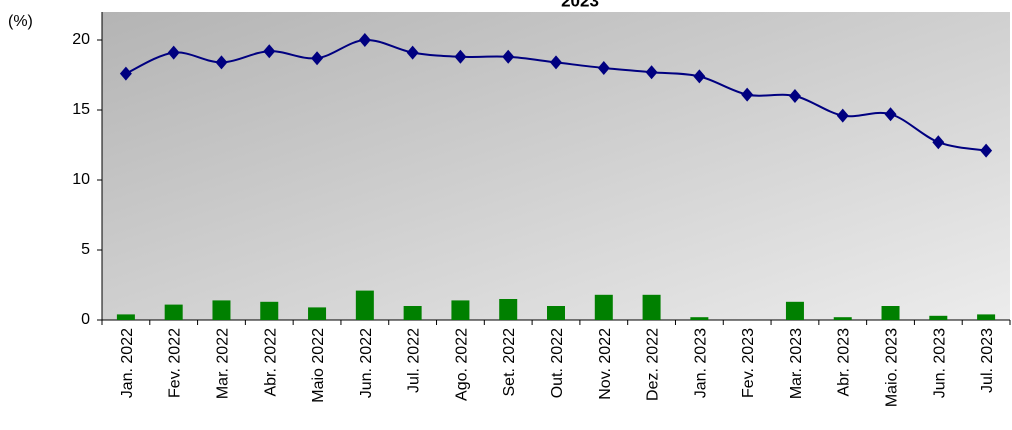  Describe the element at coordinates (81, 39) in the screenshot. I see `y-tick-label: 20` at that location.